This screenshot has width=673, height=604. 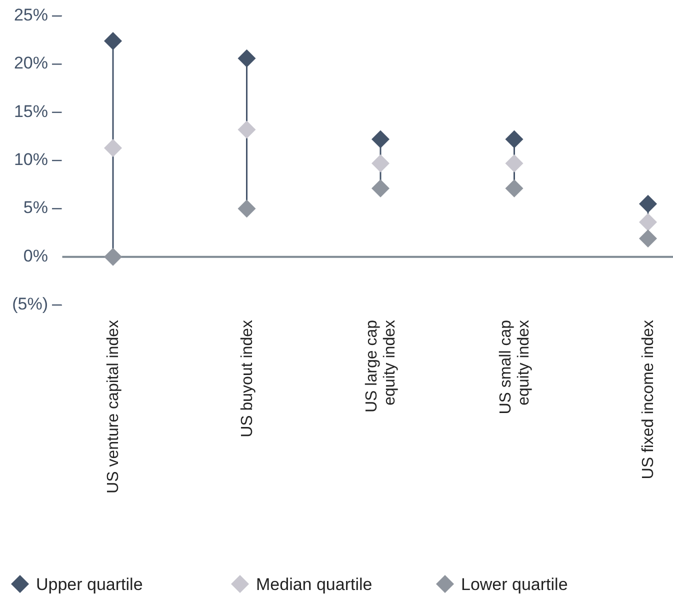 What do you see at coordinates (381, 366) in the screenshot?
I see `x-tick-label: US large cap equity index` at bounding box center [381, 366].